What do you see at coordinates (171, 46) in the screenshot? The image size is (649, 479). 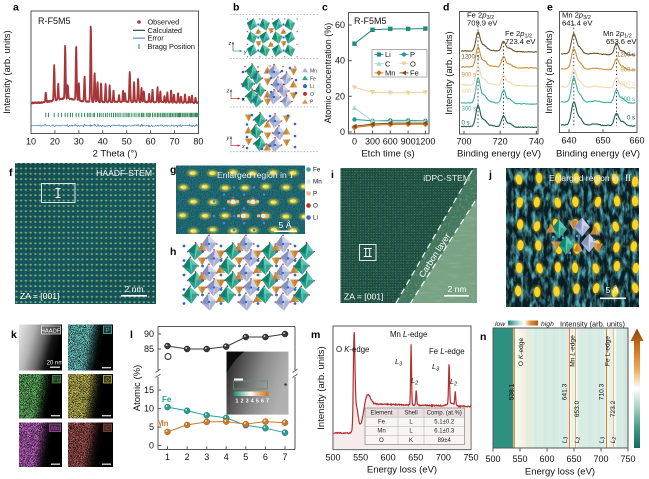 I see `svg-text: Bragg Position` at bounding box center [171, 46].